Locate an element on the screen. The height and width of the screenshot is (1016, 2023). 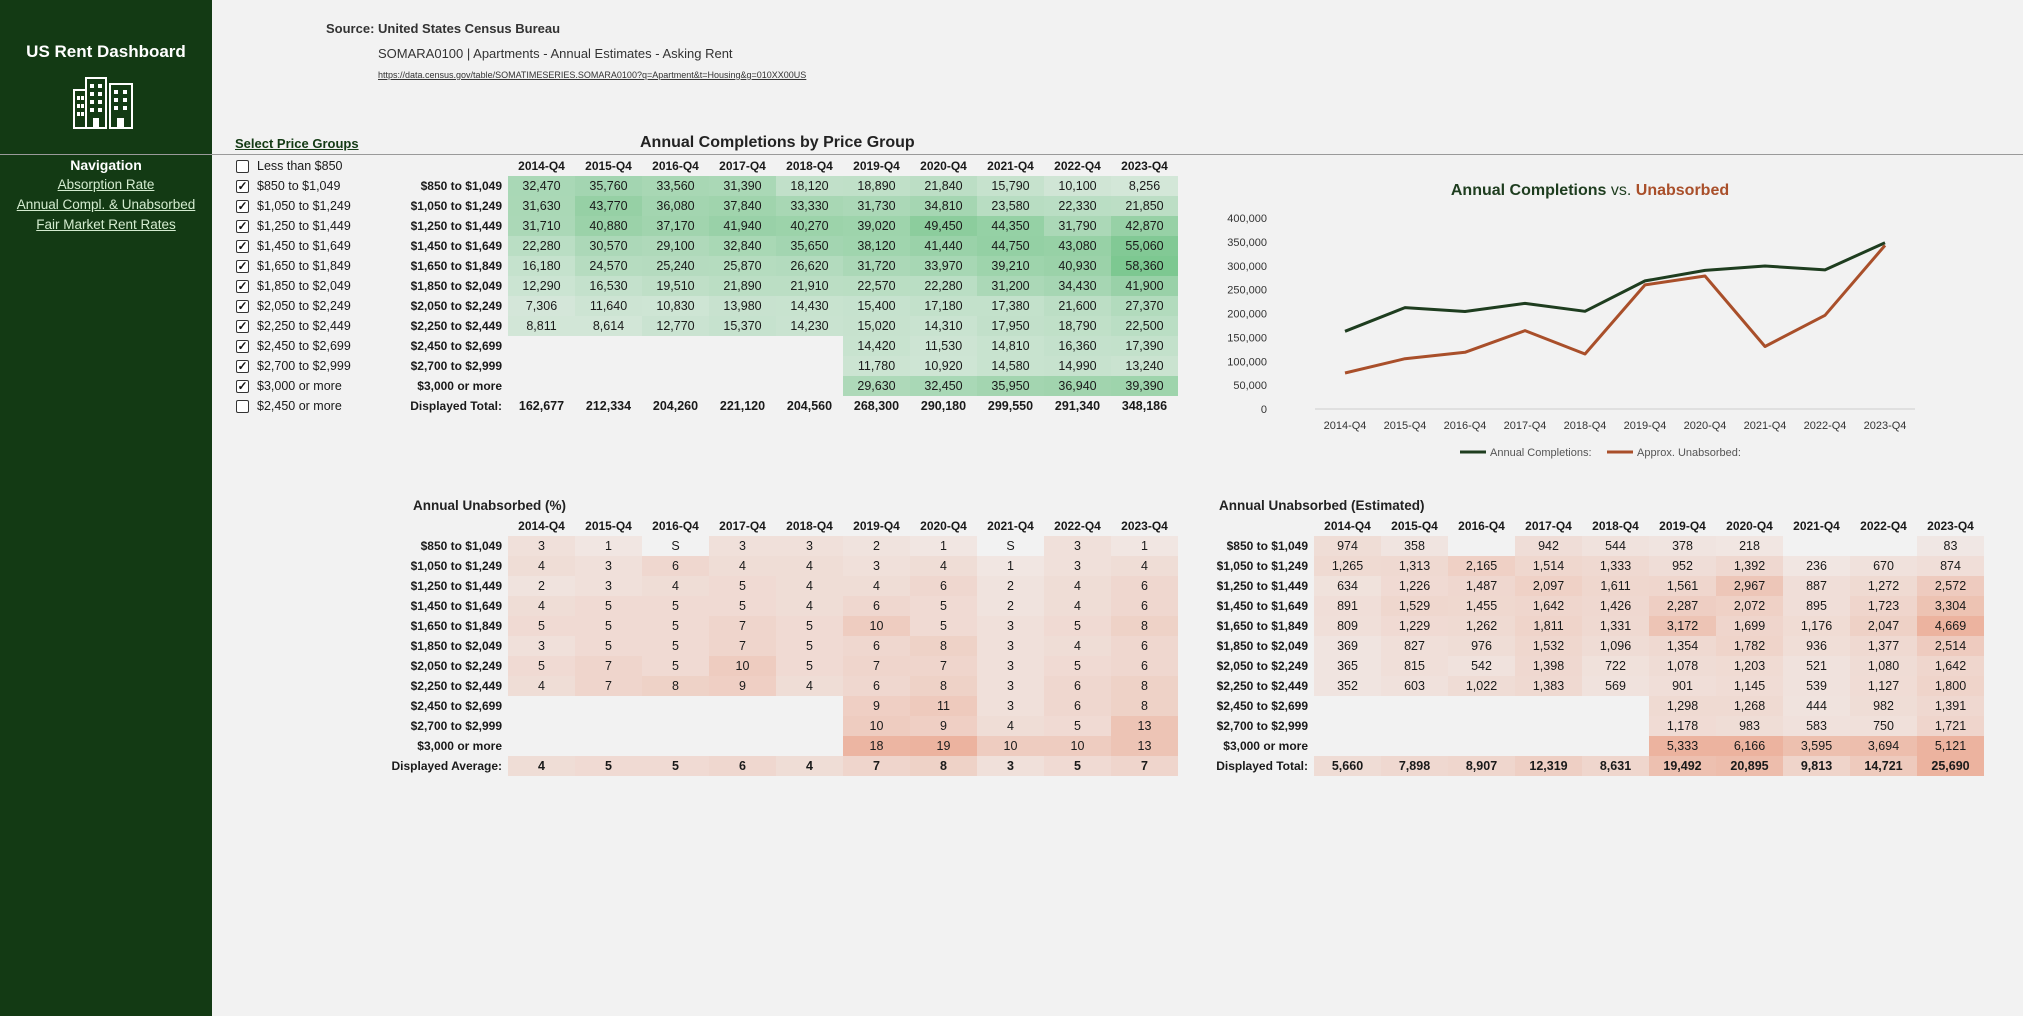
data-cell: 22,330 is located at coordinates (1077, 206).